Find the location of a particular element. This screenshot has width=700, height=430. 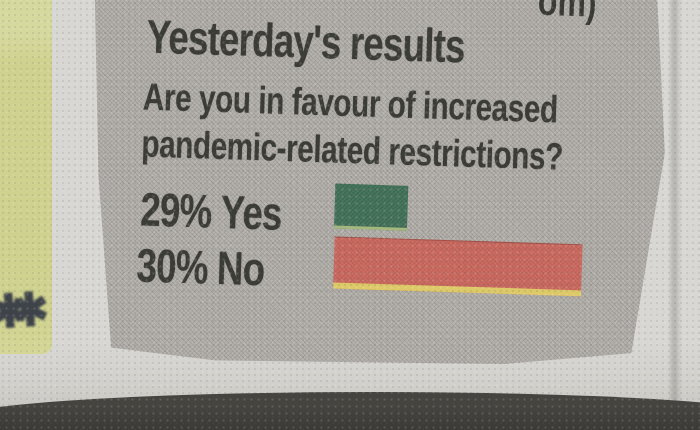

yes-result-text: 29% Yes is located at coordinates (211, 210).